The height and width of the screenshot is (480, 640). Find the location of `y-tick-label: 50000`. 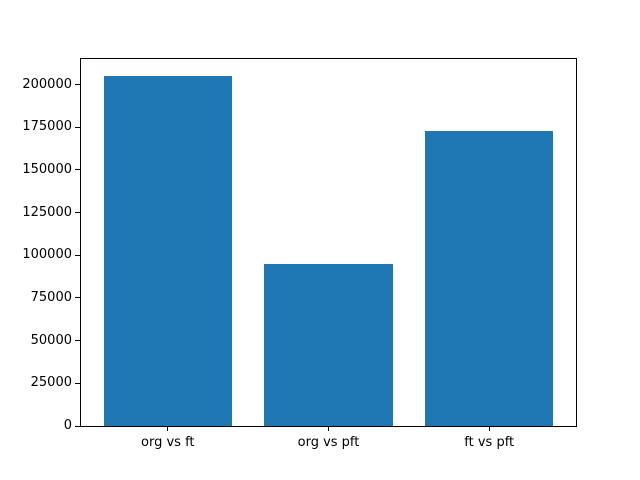

y-tick-label: 50000 is located at coordinates (51, 340).